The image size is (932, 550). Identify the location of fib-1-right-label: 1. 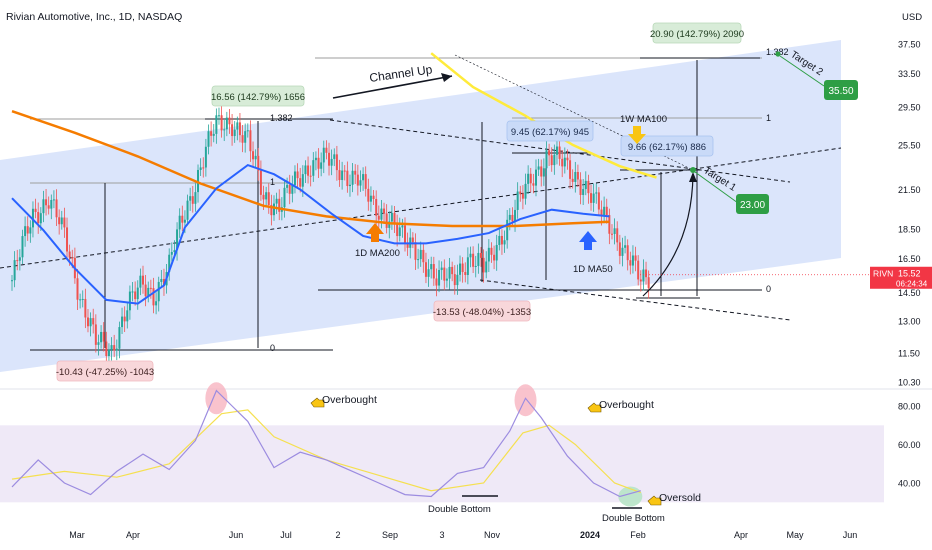
(768, 118).